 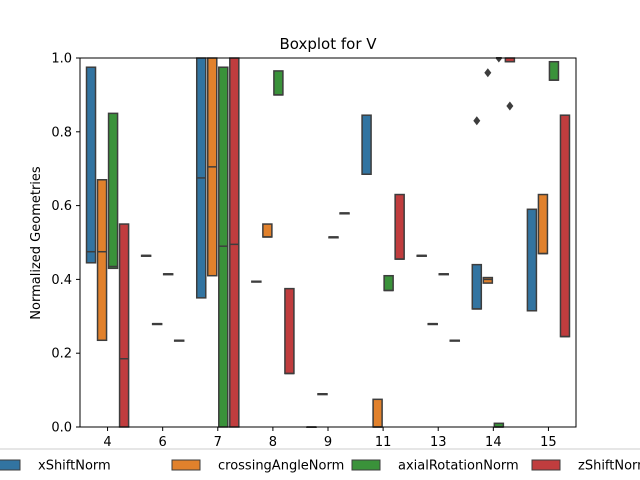 What do you see at coordinates (609, 466) in the screenshot?
I see `legend-label-zShiftNorm: zShiftNorm` at bounding box center [609, 466].